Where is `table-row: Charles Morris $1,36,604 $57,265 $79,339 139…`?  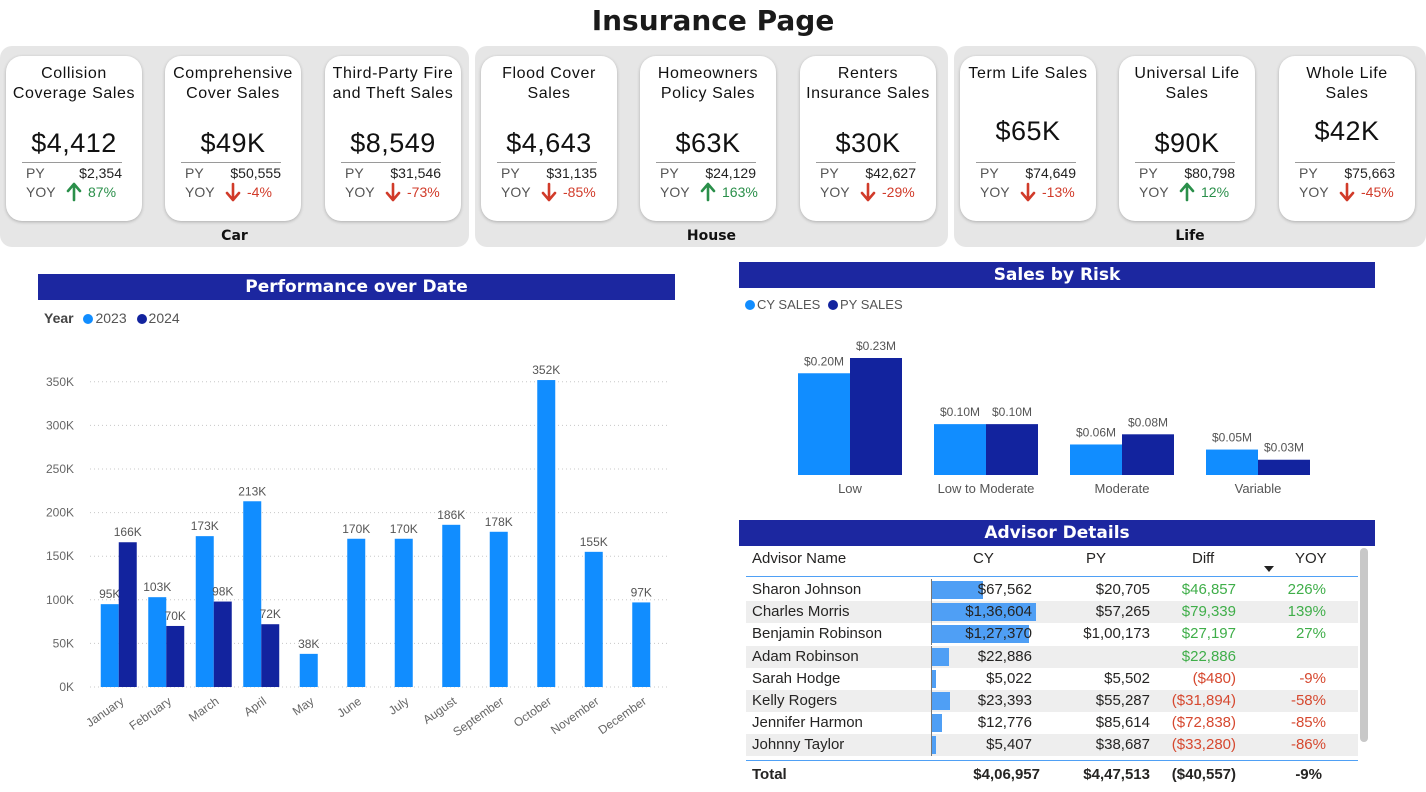
table-row: Charles Morris $1,36,604 $57,265 $79,339 139… is located at coordinates (1052, 612).